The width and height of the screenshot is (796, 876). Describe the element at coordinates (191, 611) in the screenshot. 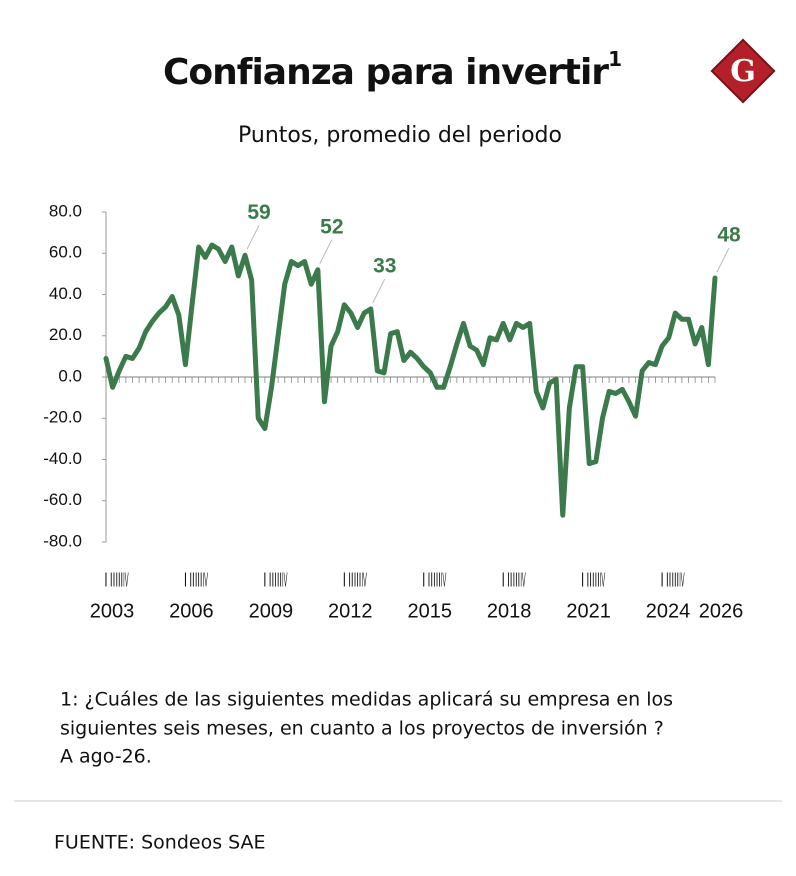

I see `year-label: 2006` at that location.